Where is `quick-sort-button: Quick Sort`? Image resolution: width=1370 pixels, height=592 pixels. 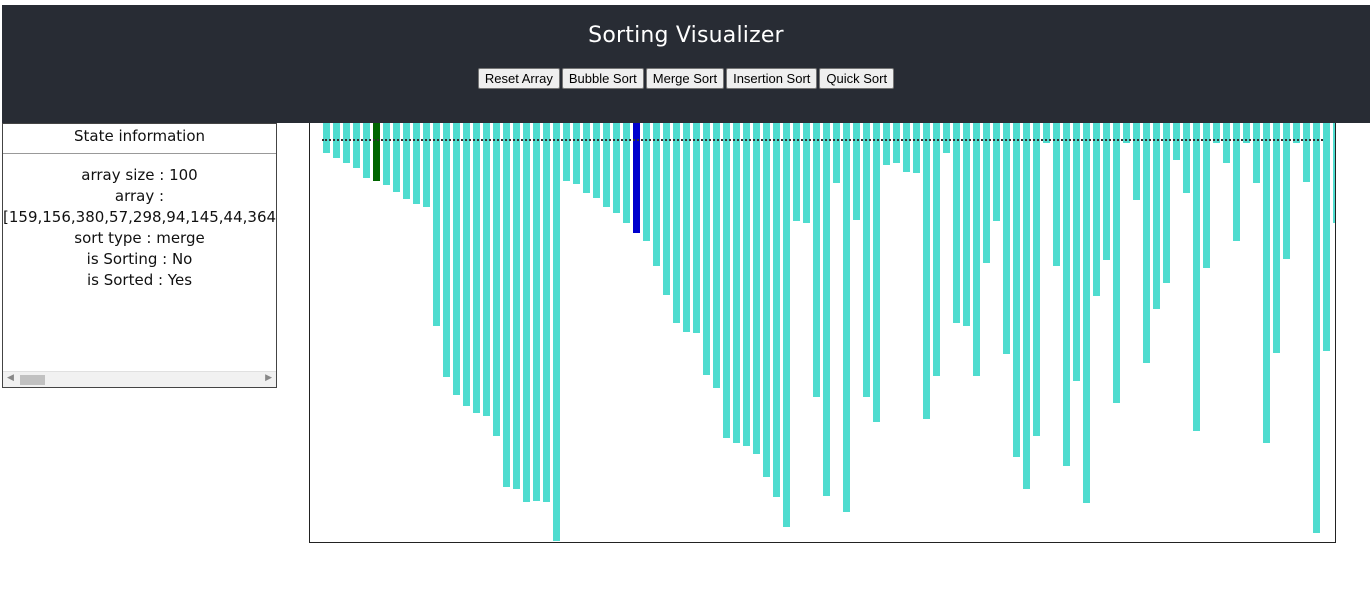 quick-sort-button: Quick Sort is located at coordinates (857, 78).